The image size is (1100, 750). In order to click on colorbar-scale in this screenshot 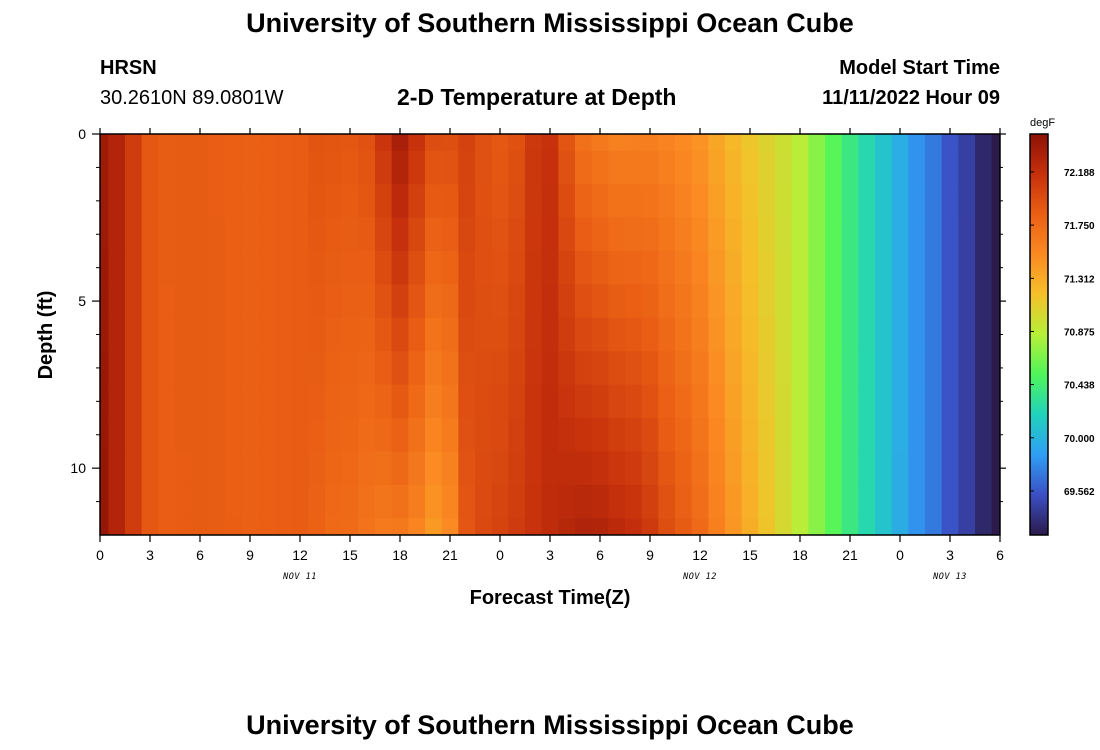, I will do `click(1039, 334)`.